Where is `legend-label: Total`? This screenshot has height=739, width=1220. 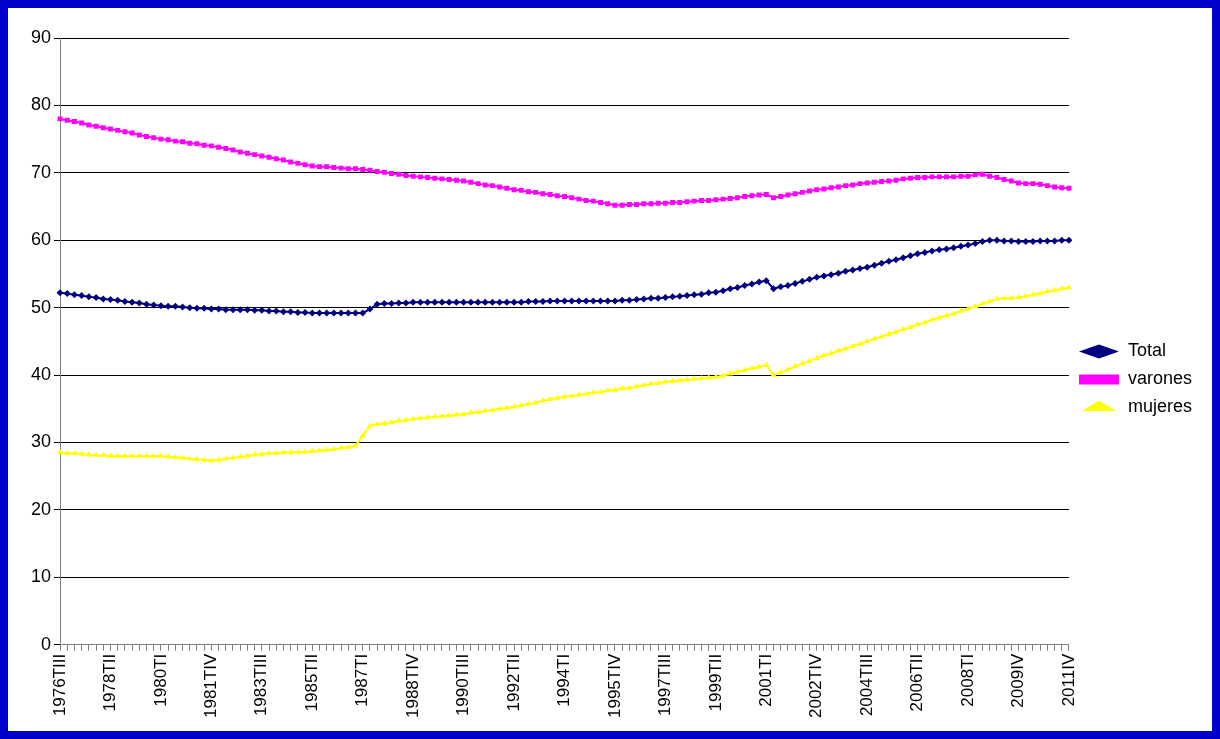 legend-label: Total is located at coordinates (1146, 350).